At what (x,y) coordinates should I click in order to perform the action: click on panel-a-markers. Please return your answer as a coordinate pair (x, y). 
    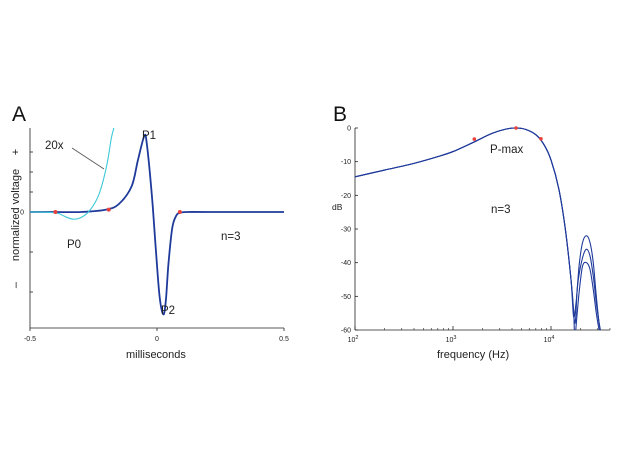
    Looking at the image, I should click on (117, 210).